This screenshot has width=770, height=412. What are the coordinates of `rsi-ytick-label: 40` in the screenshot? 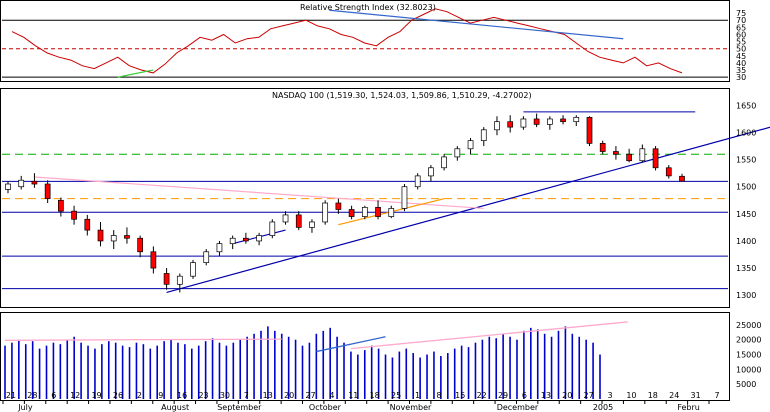 It's located at (741, 63).